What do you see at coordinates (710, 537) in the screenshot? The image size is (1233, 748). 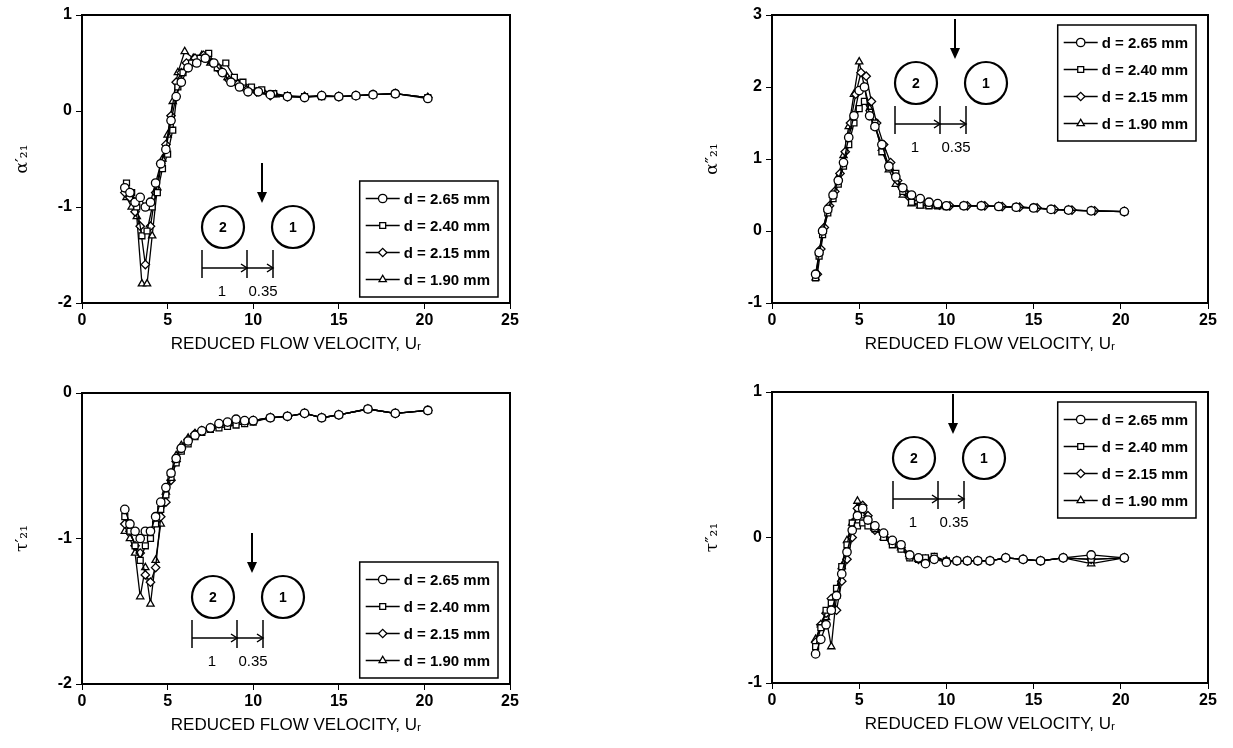 I see `y-axis-title: τ″₂₁` at bounding box center [710, 537].